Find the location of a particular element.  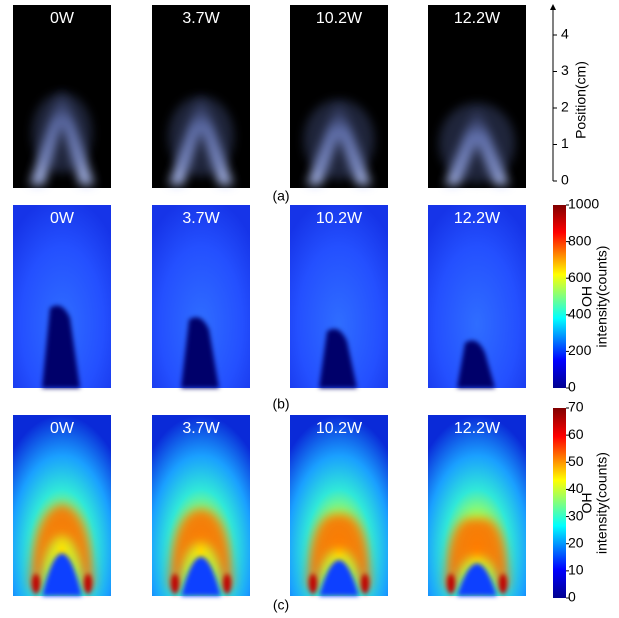

row-label: (b) is located at coordinates (280, 404).